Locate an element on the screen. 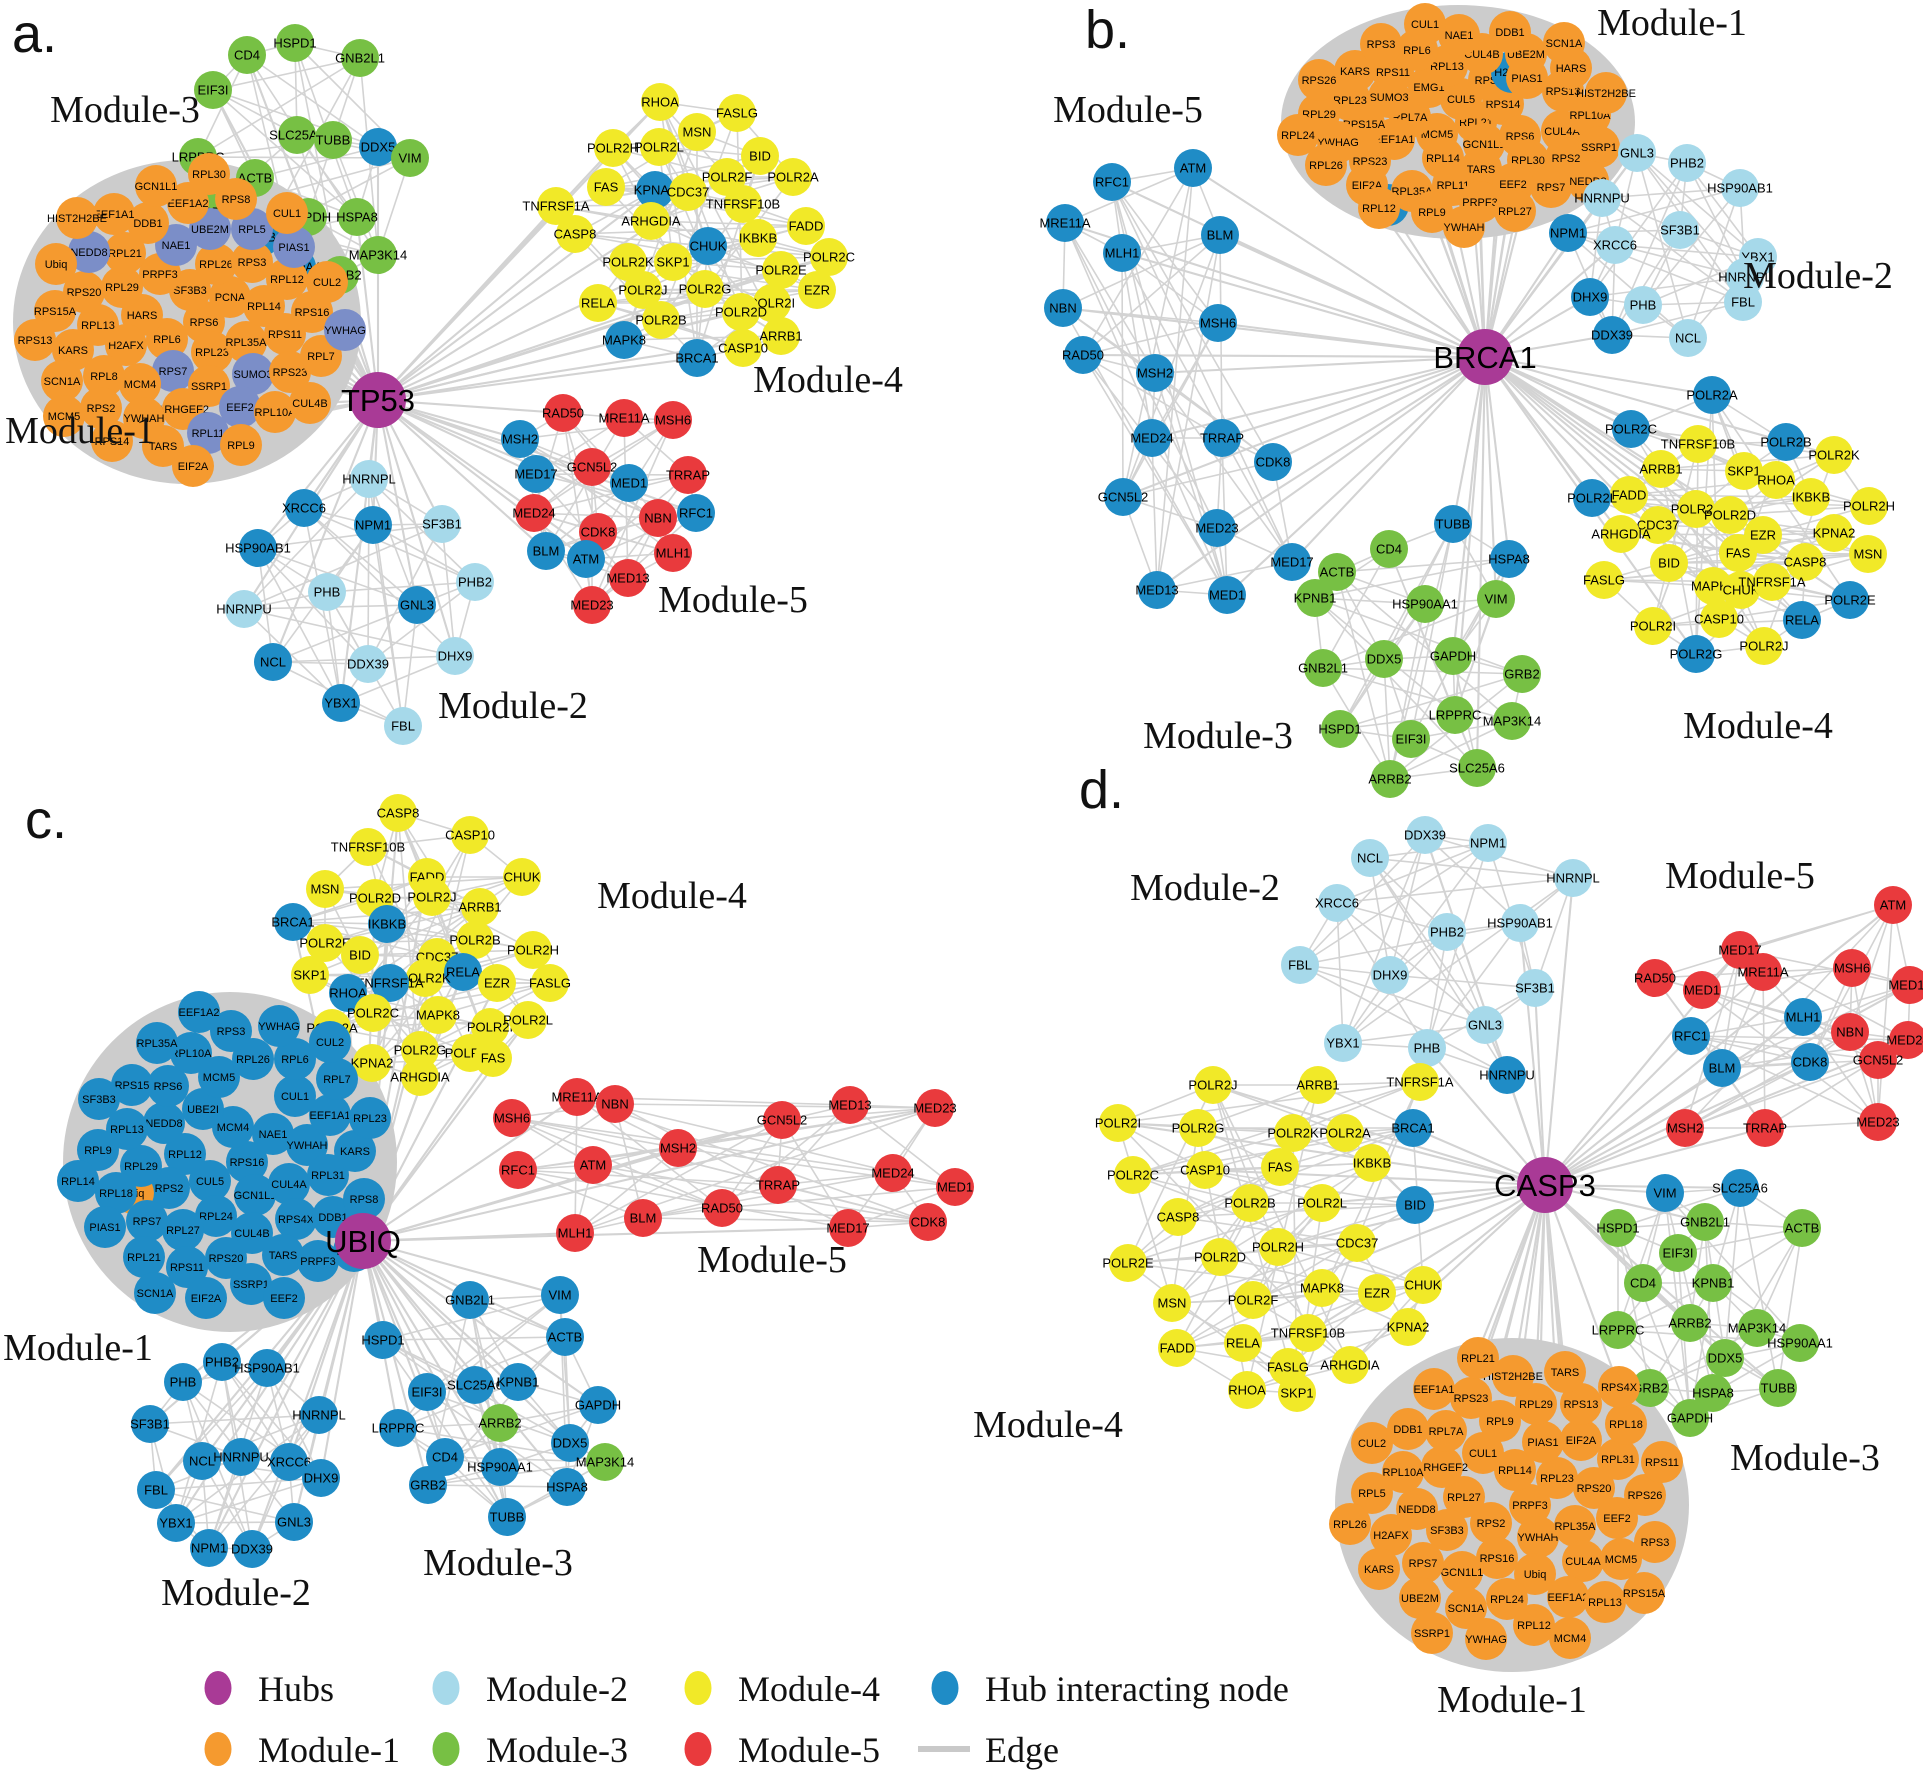  node-label: KARS is located at coordinates (73, 351).